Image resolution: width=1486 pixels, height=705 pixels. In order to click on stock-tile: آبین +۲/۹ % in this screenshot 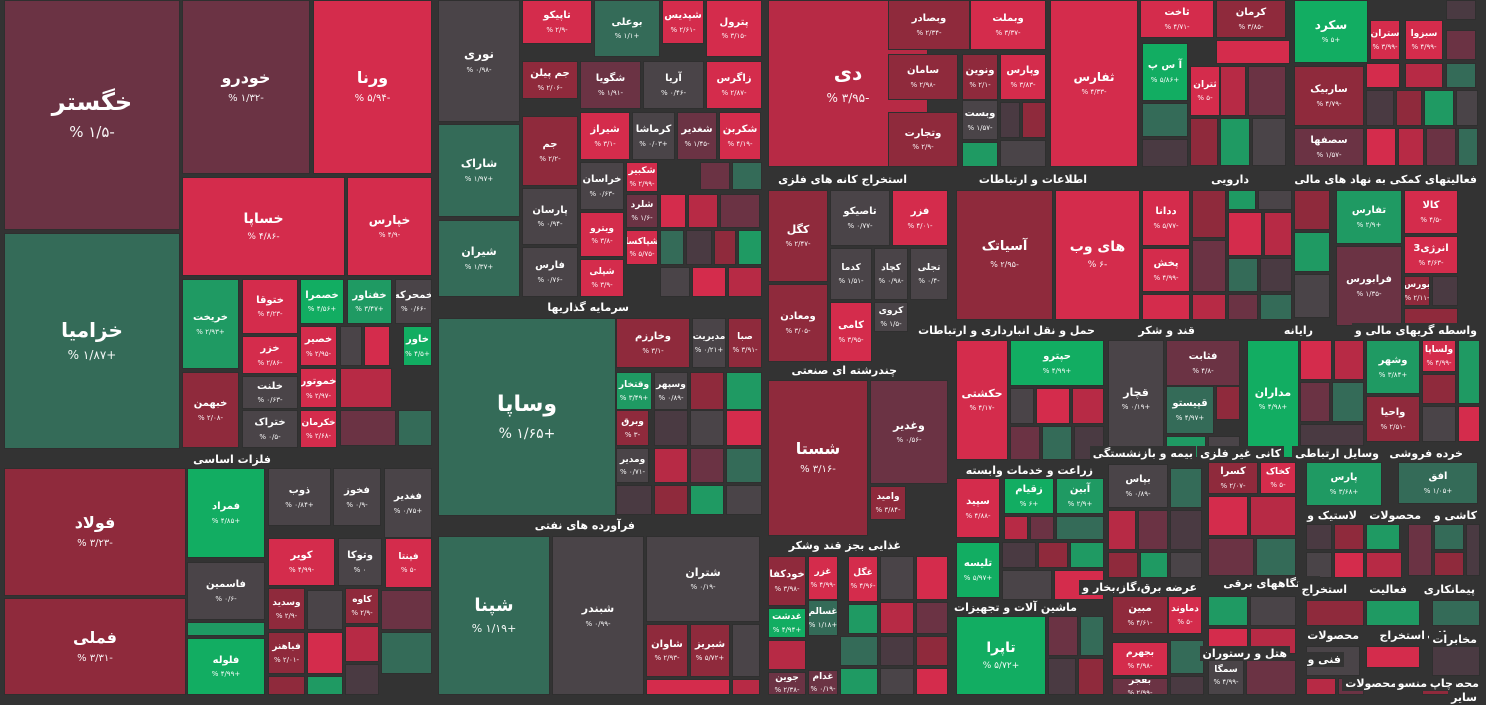, I will do `click(1080, 496)`.